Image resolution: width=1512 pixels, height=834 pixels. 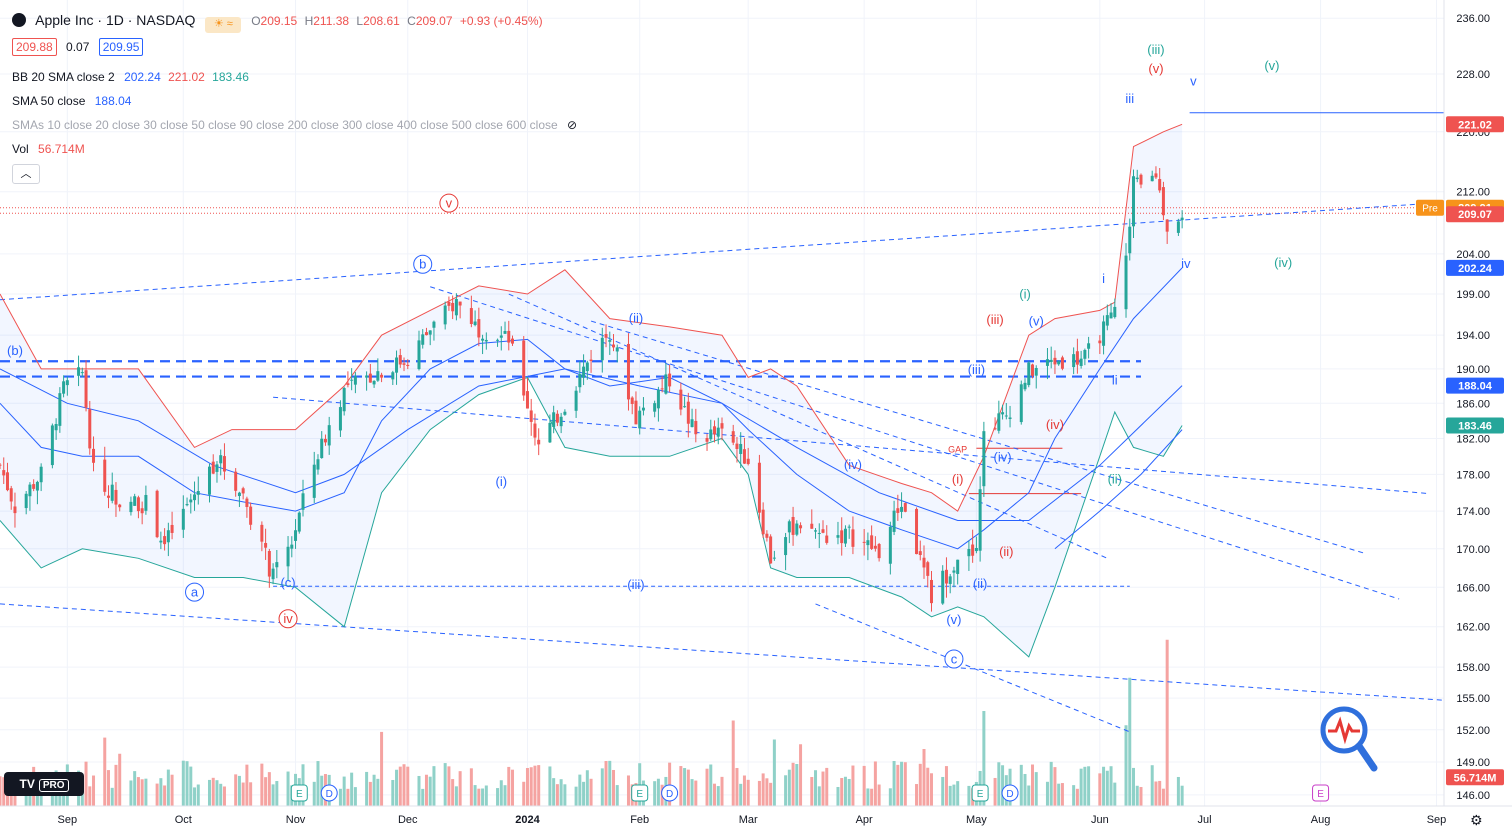 I want to click on price-tick-label: 212.00, so click(x=1473, y=193).